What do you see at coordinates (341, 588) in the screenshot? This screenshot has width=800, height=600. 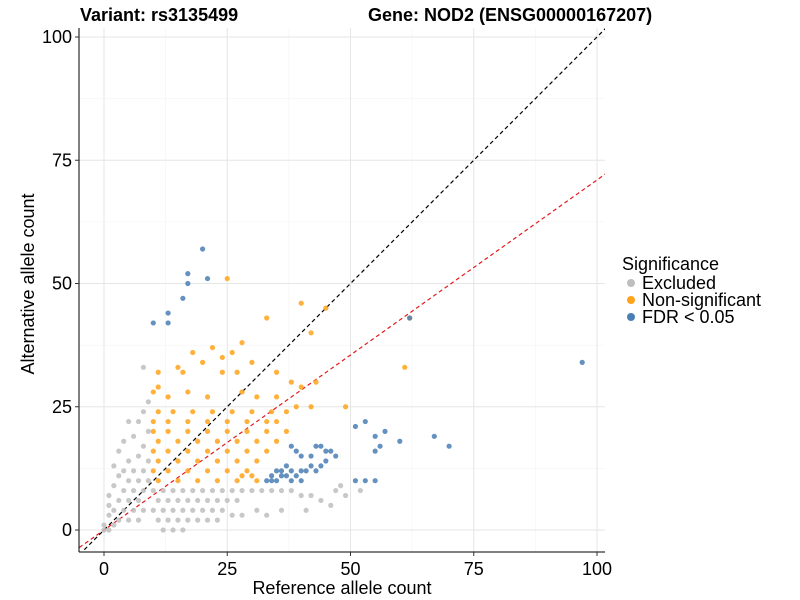 I see `x-axis-label: Reference allele count` at bounding box center [341, 588].